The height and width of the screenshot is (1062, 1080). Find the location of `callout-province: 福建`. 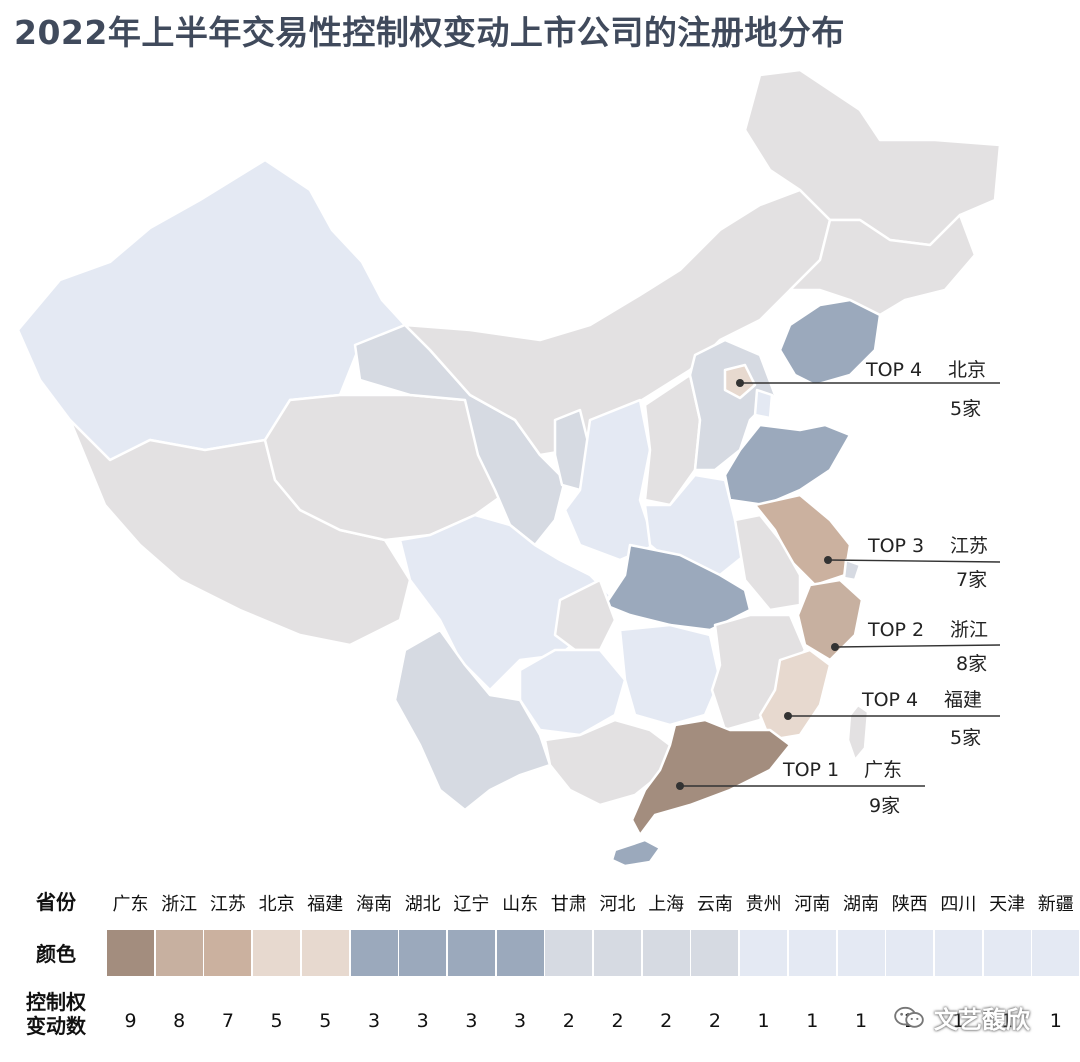

callout-province: 福建 is located at coordinates (963, 700).